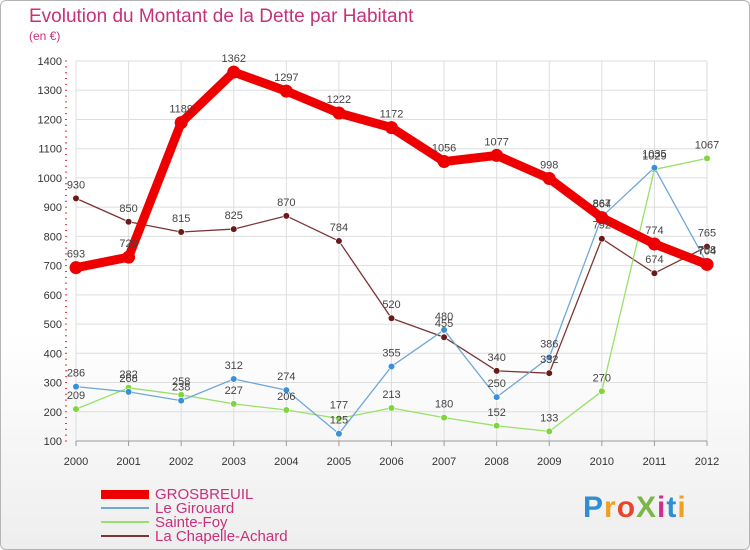 The image size is (750, 550). I want to click on logo-letter: P, so click(594, 507).